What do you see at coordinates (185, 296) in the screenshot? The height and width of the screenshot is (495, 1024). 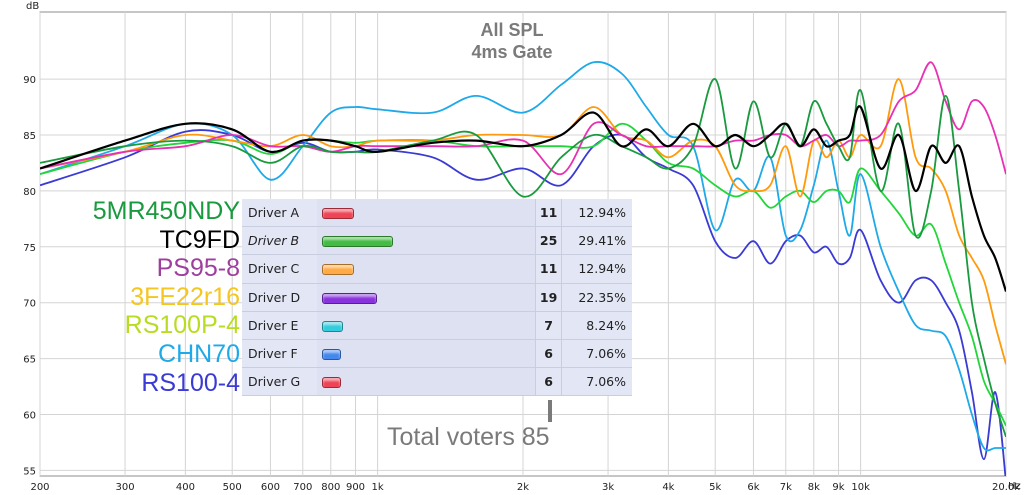 I see `legend-entry: 3FE22r16` at bounding box center [185, 296].